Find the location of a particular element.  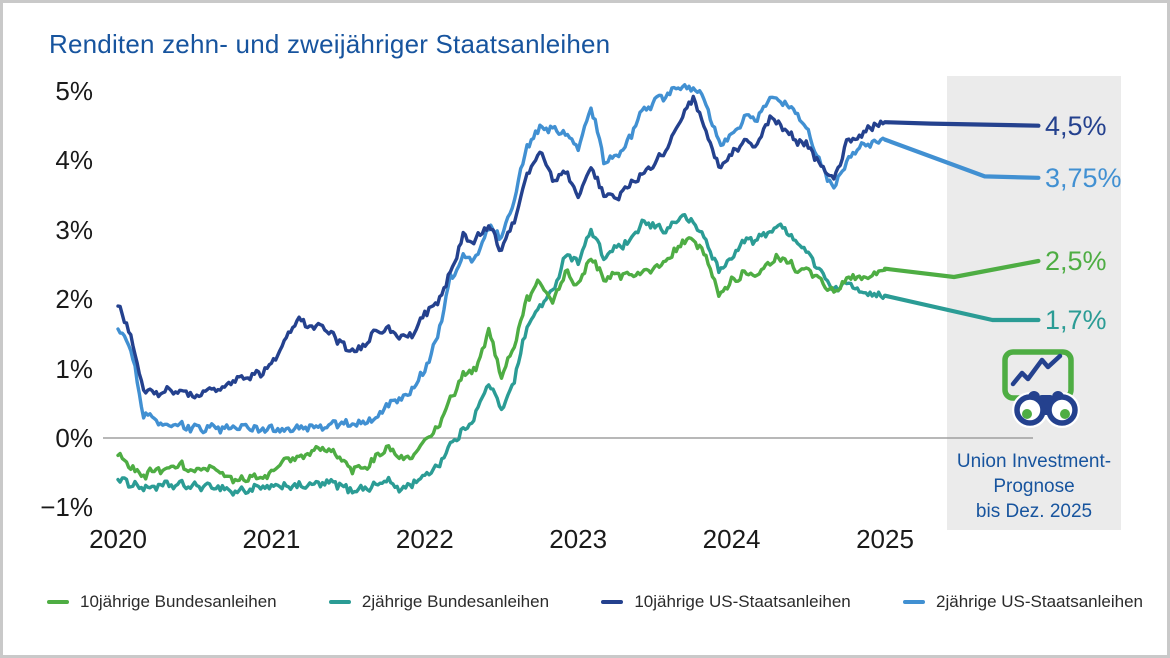

forecast-line-us10 is located at coordinates (961, 124).